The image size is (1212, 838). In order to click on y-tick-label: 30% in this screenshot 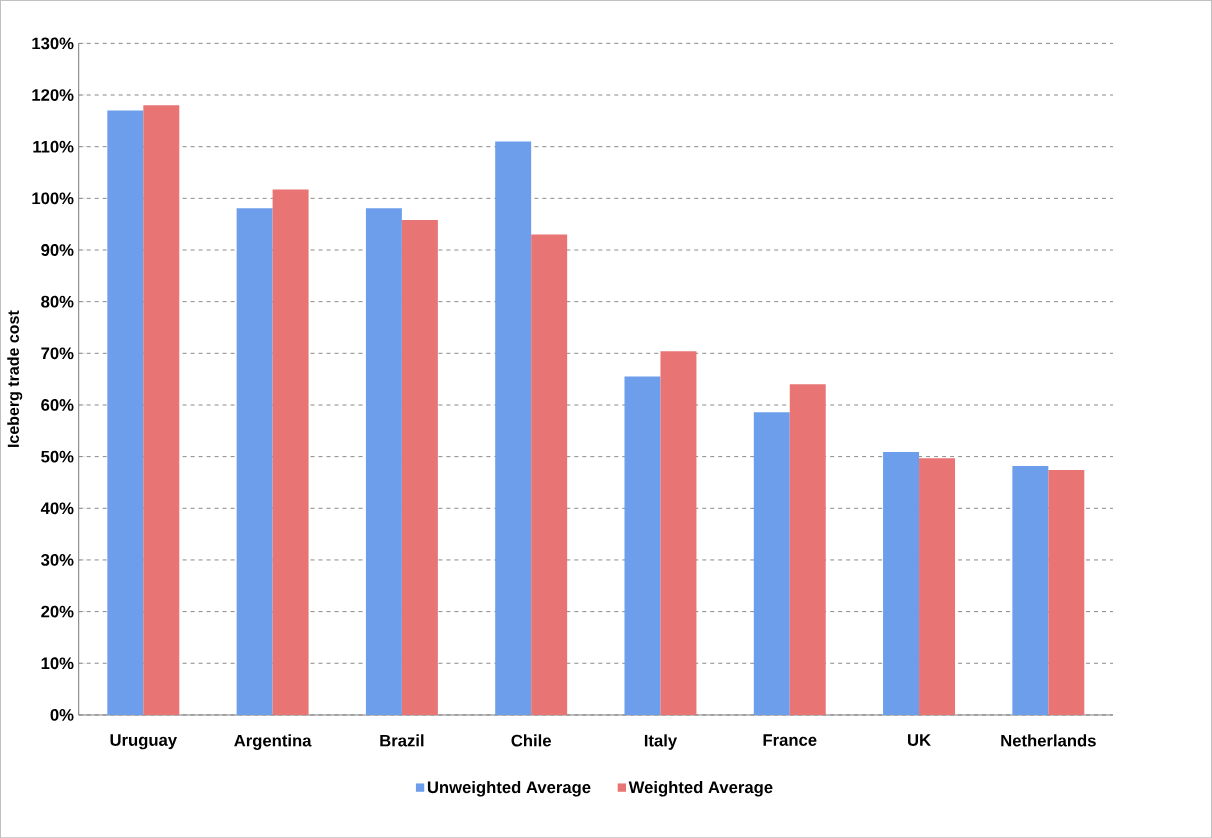, I will do `click(57, 559)`.